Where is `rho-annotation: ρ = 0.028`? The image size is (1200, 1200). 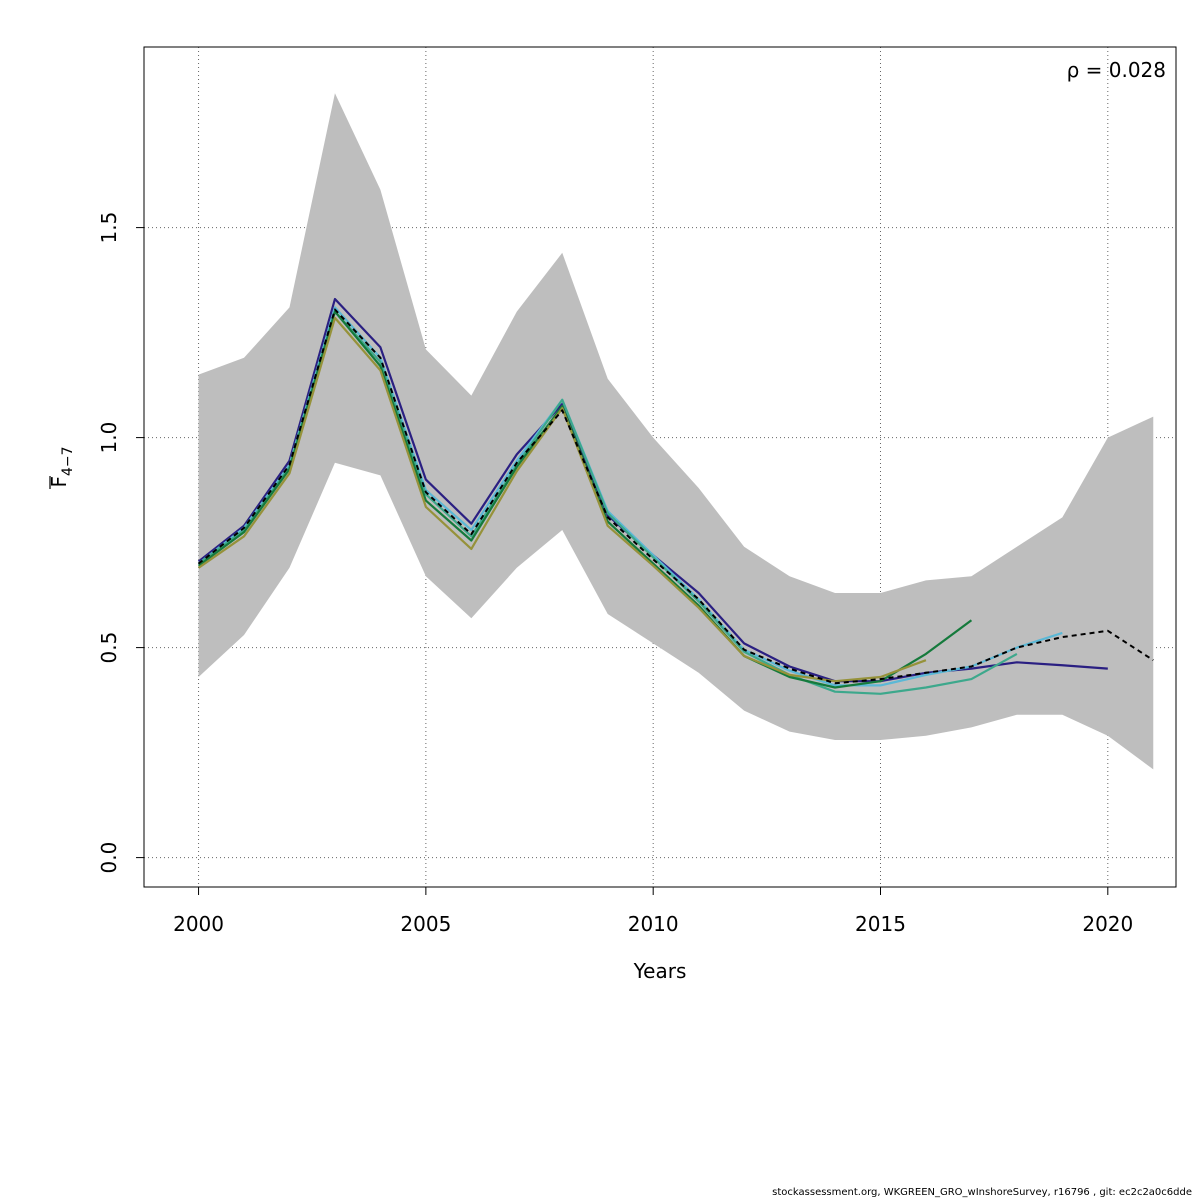 rho-annotation: ρ = 0.028 is located at coordinates (1116, 70).